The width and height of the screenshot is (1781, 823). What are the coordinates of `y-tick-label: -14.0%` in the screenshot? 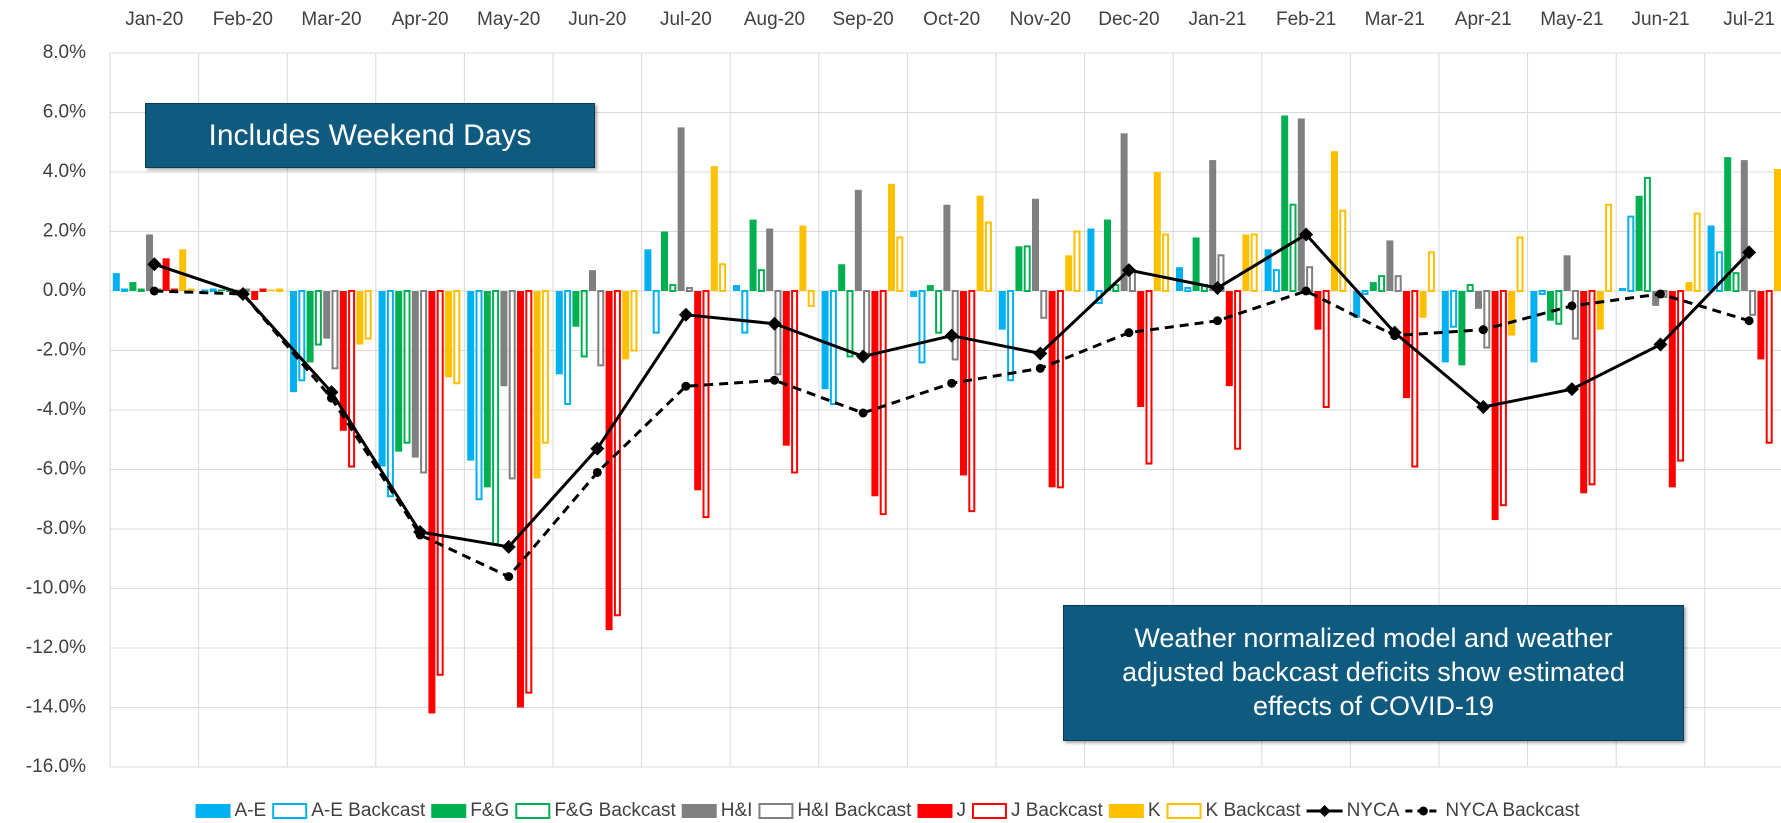 It's located at (56, 707).